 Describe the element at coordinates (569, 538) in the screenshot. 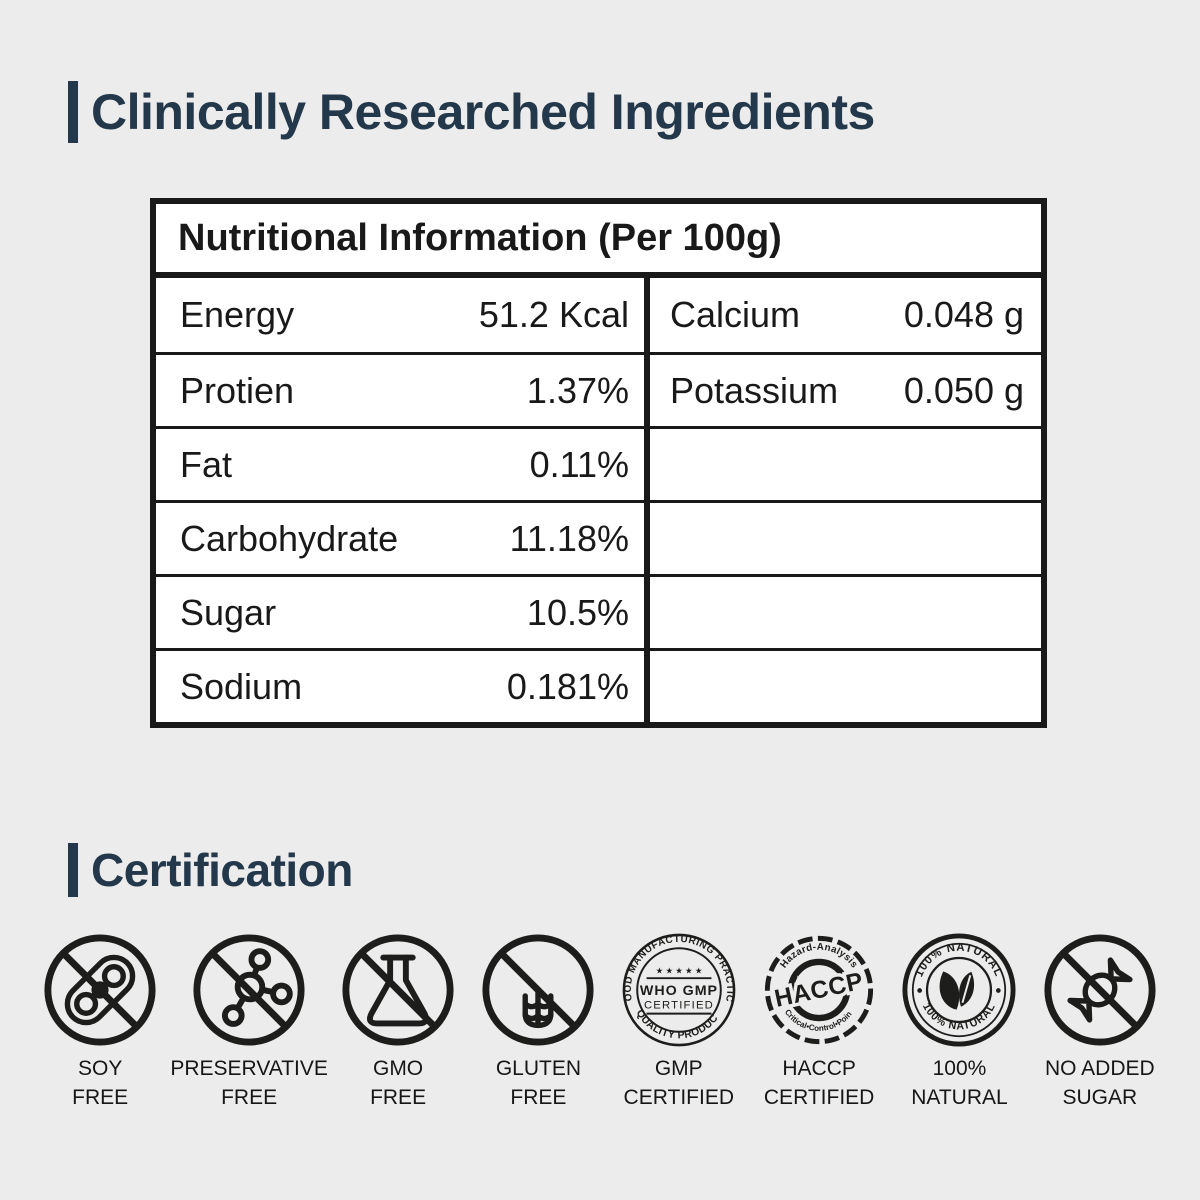

I see `nutrient-value: 11.18%` at that location.